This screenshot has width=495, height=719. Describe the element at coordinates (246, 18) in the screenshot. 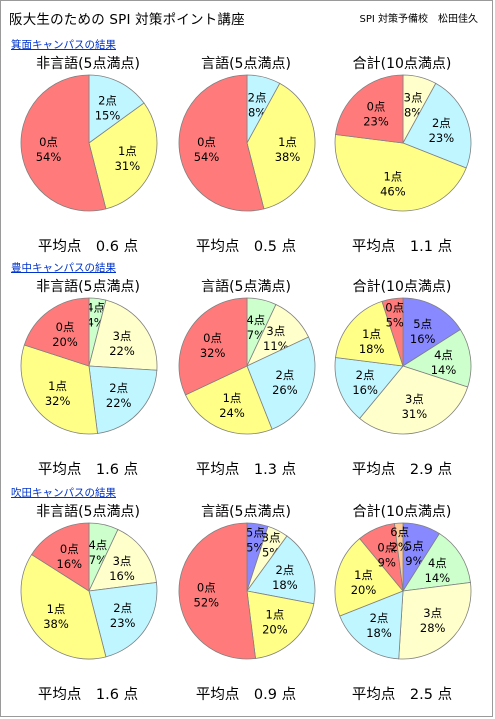

I see `page-header: 阪大生のための SPI 対策ポイント講座 SPI 対策予備校 松田佳久` at that location.